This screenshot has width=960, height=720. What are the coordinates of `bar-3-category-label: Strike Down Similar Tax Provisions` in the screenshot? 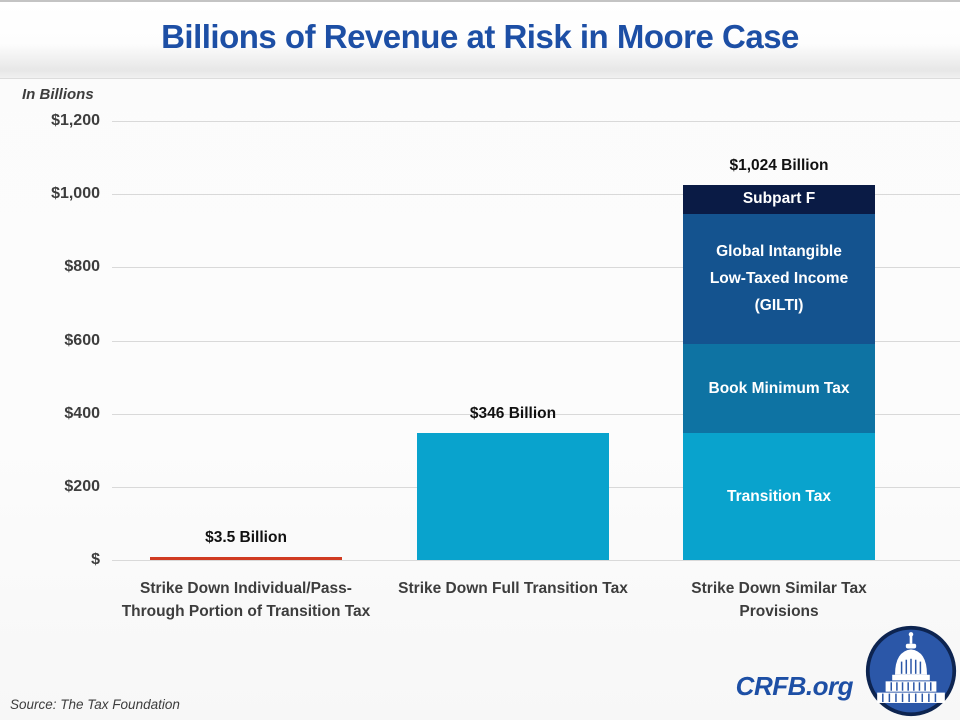 It's located at (779, 600).